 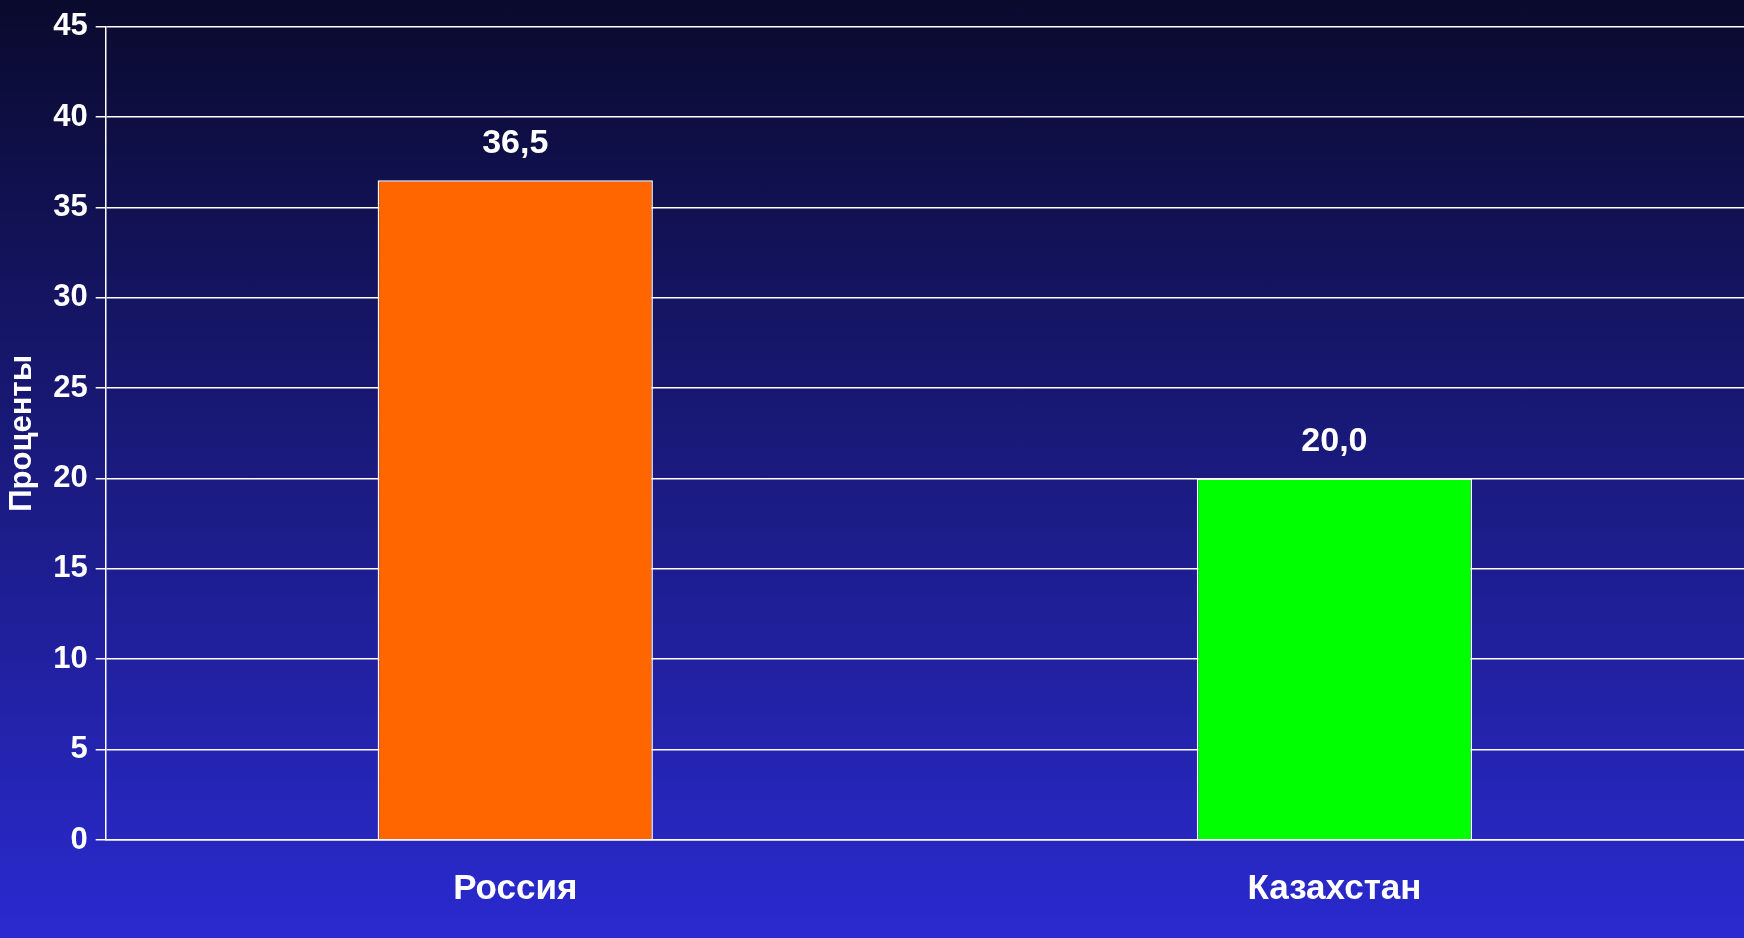 I want to click on y-tick-label: 45, so click(x=70, y=25).